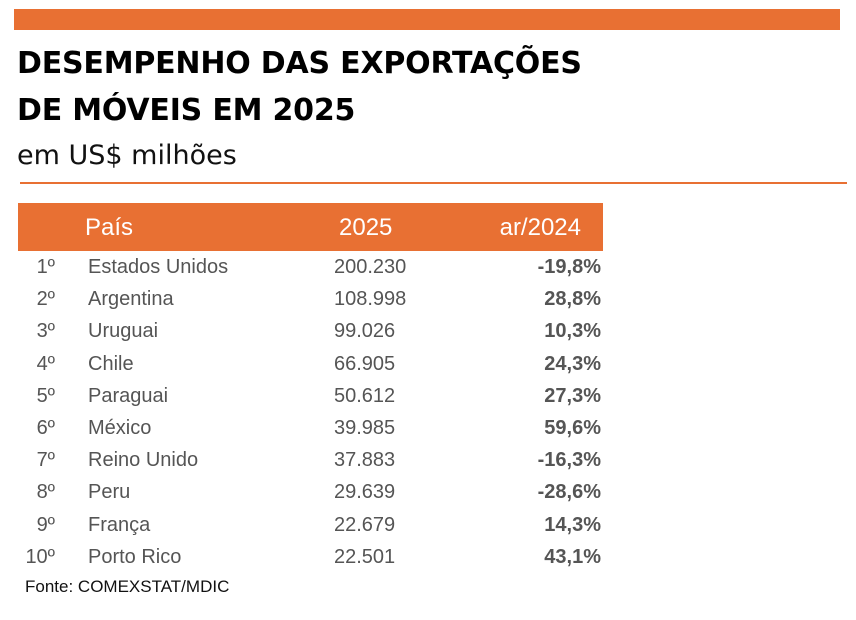 Image resolution: width=856 pixels, height=620 pixels. Describe the element at coordinates (572, 556) in the screenshot. I see `variation-cell: 43,1%` at that location.